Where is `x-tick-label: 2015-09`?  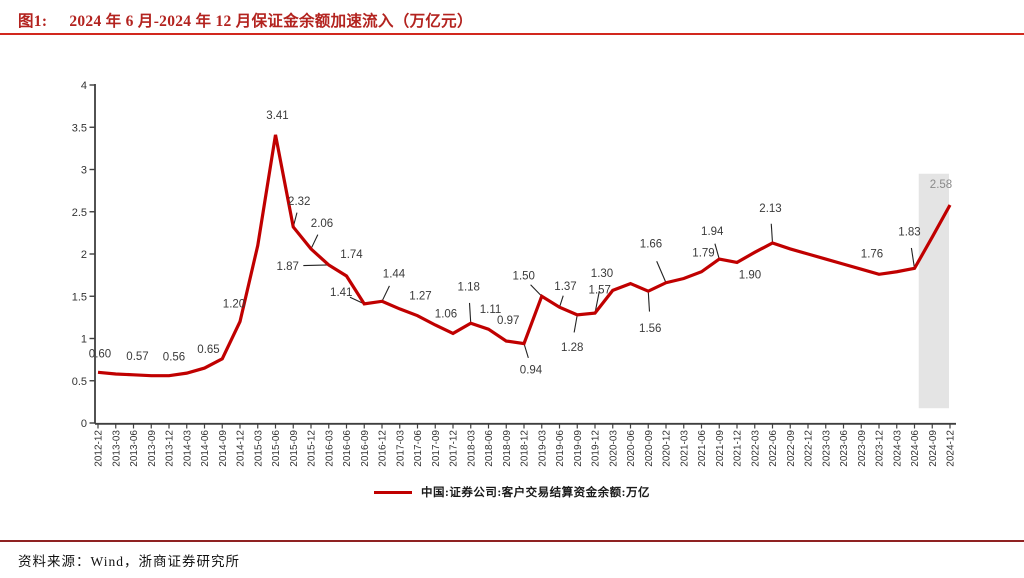
x-tick-label: 2015-09 is located at coordinates (294, 448).